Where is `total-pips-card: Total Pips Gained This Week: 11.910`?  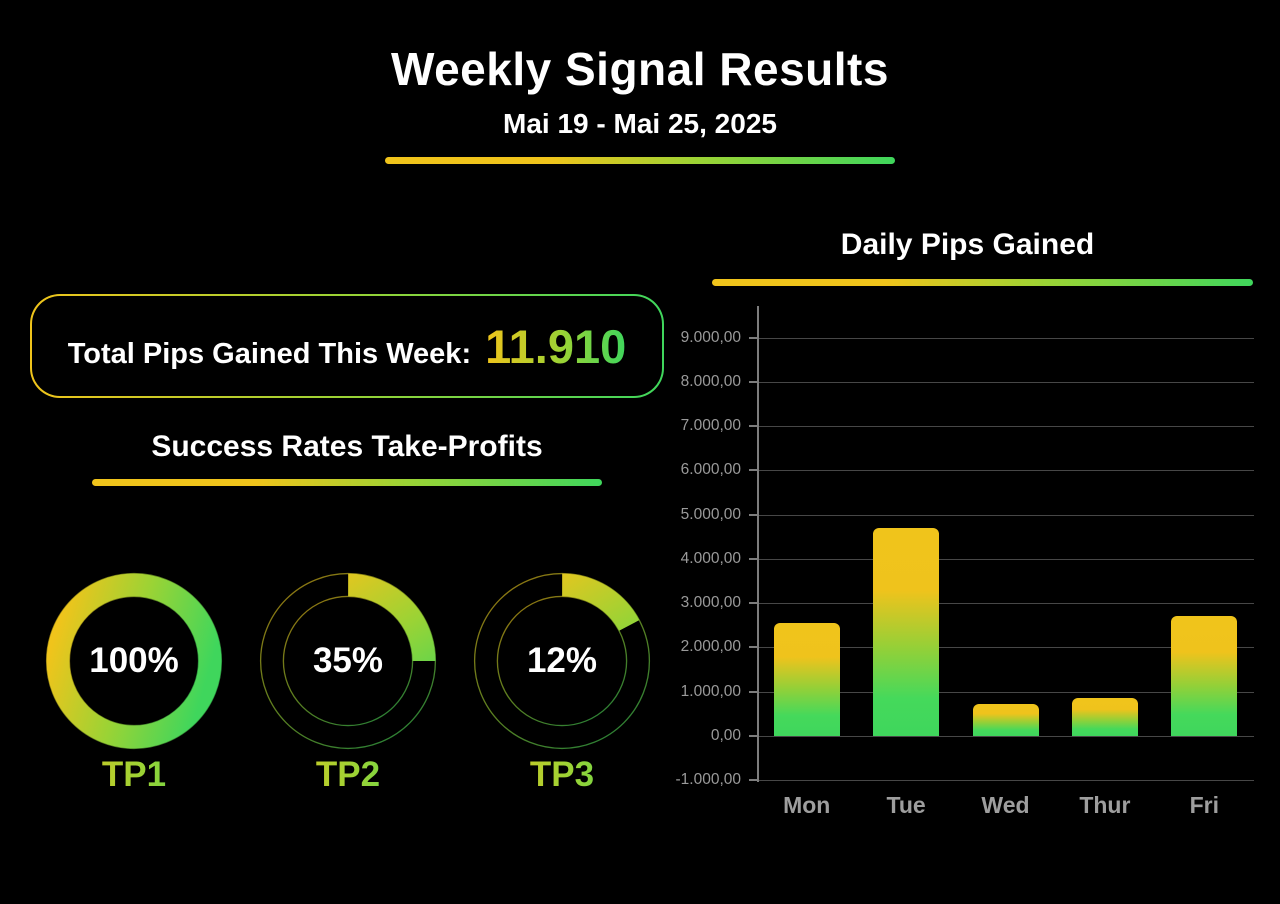 total-pips-card: Total Pips Gained This Week: 11.910 is located at coordinates (347, 346).